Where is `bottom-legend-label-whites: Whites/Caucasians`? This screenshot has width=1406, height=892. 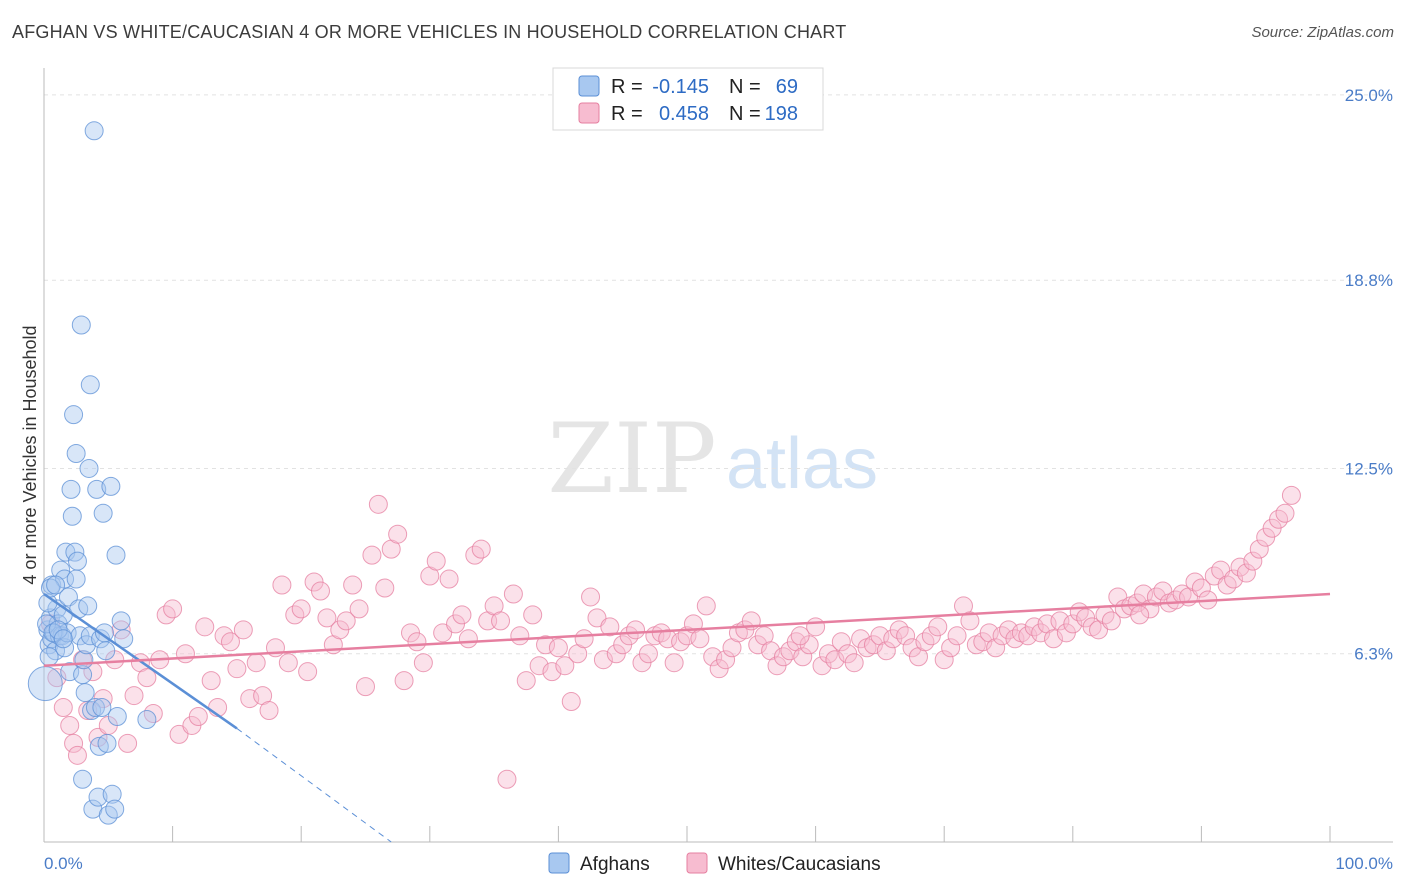
bottom-legend-label-whites: Whites/Caucasians is located at coordinates (799, 864).